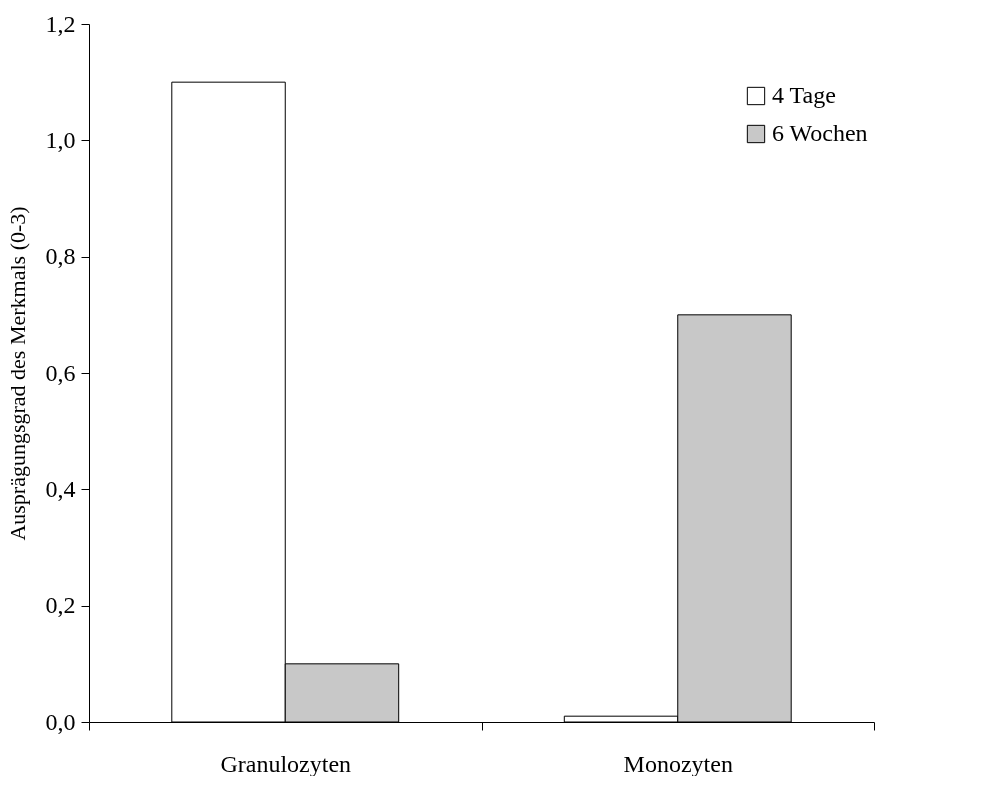 Image resolution: width=1003 pixels, height=791 pixels. Describe the element at coordinates (804, 95) in the screenshot. I see `legend-label: 4 Tage` at that location.